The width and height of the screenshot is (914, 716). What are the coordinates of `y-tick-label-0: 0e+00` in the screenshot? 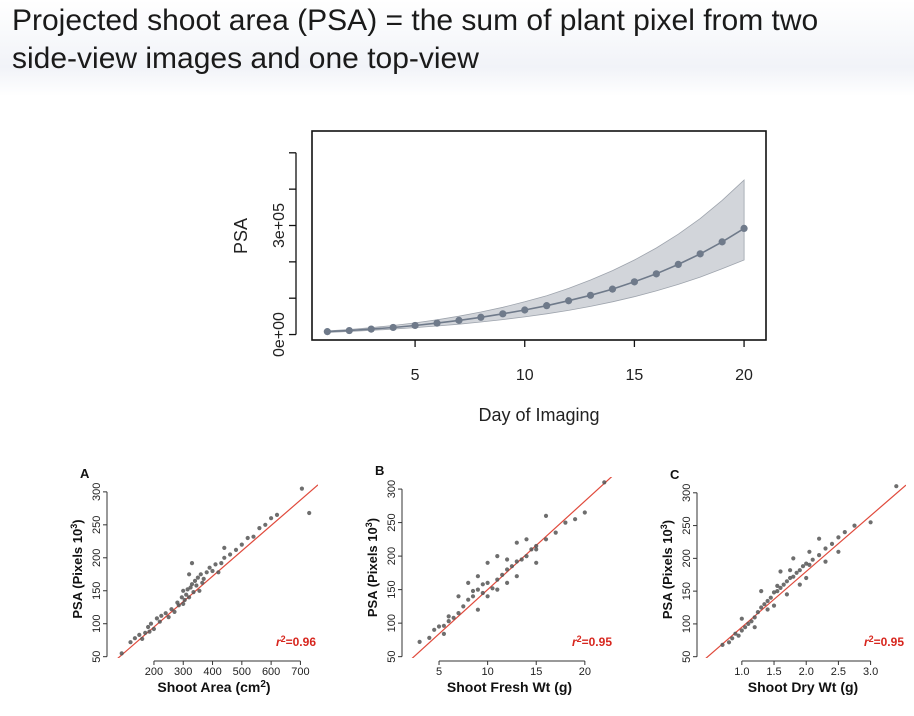 It's located at (279, 334).